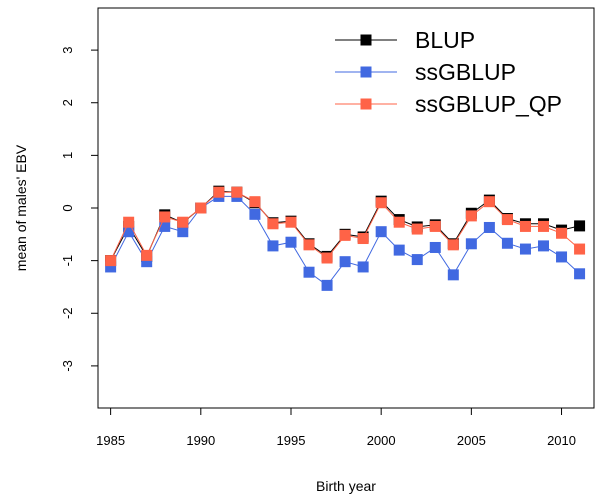 The image size is (596, 498). I want to click on legend-label: ssGBLUP_QP, so click(488, 104).